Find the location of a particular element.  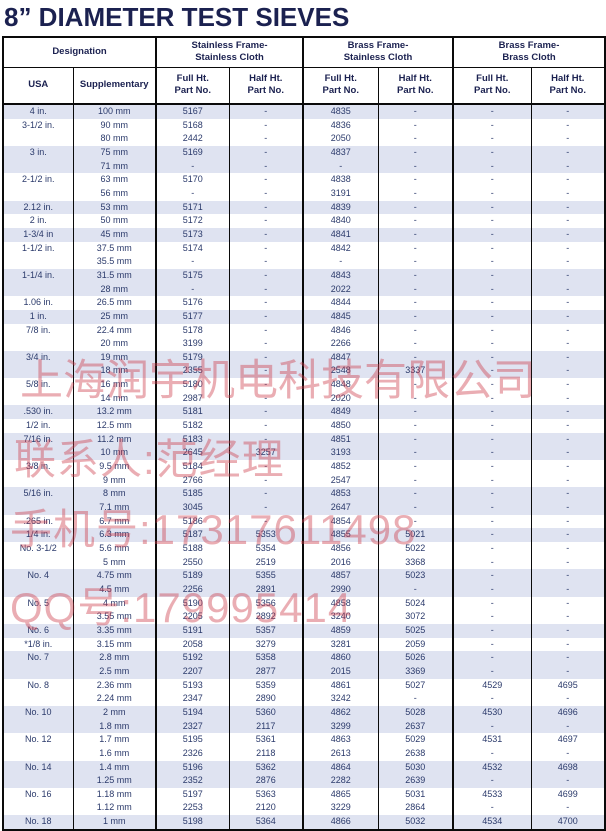

table-row: No. 12 1.7 mm 5195 5361 4863 5029 4531 4697 is located at coordinates (304, 740).